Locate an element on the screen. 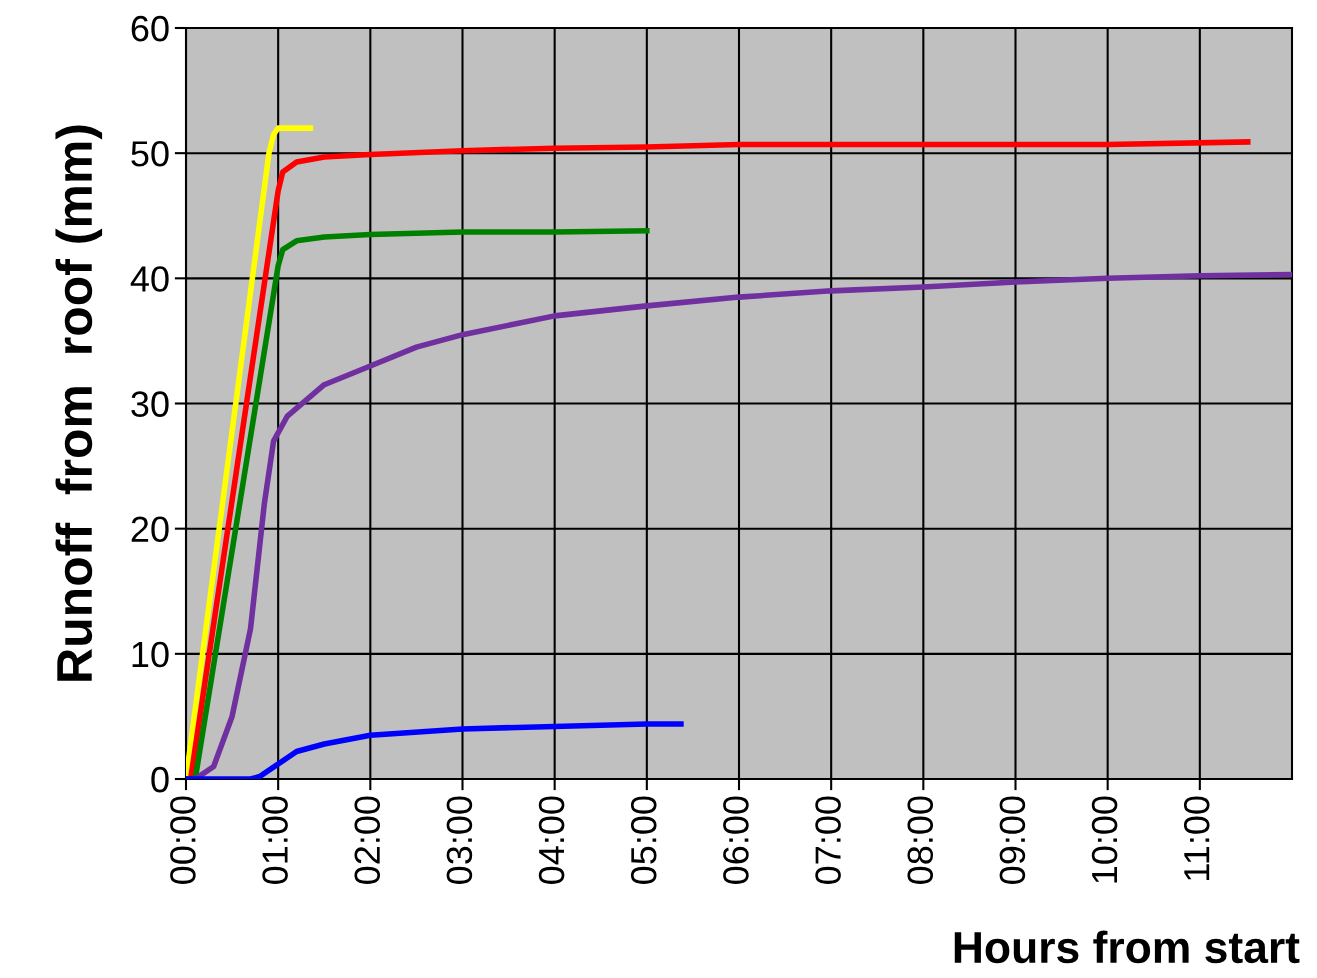  x-tick-label: 06:00 is located at coordinates (736, 840).